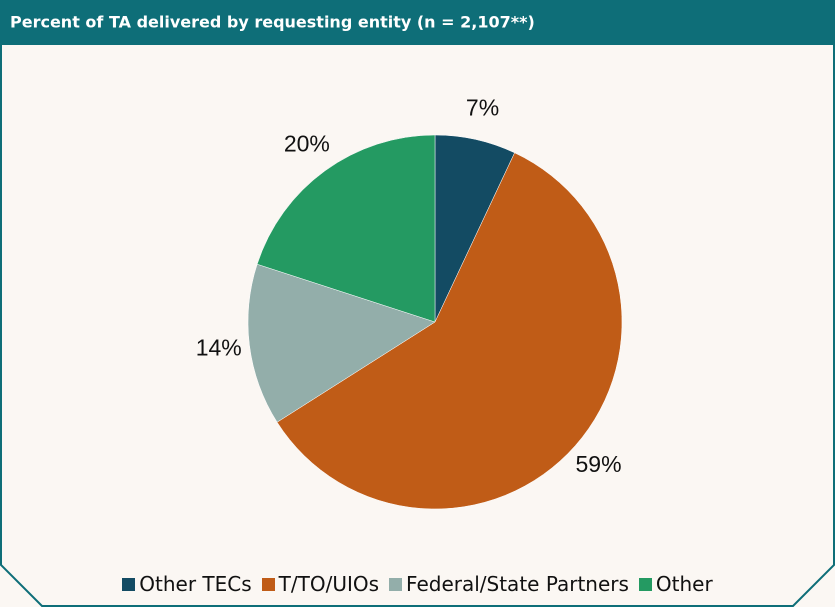 The height and width of the screenshot is (607, 835). Describe the element at coordinates (599, 464) in the screenshot. I see `data-label: 59%` at that location.